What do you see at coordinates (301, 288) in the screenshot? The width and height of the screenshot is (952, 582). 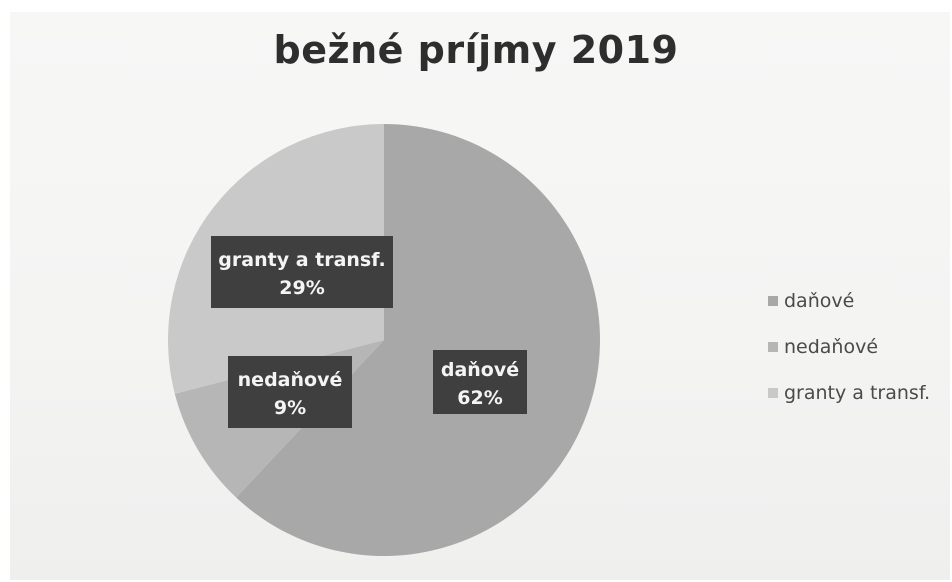 I see `data-label-value: 29%` at bounding box center [301, 288].